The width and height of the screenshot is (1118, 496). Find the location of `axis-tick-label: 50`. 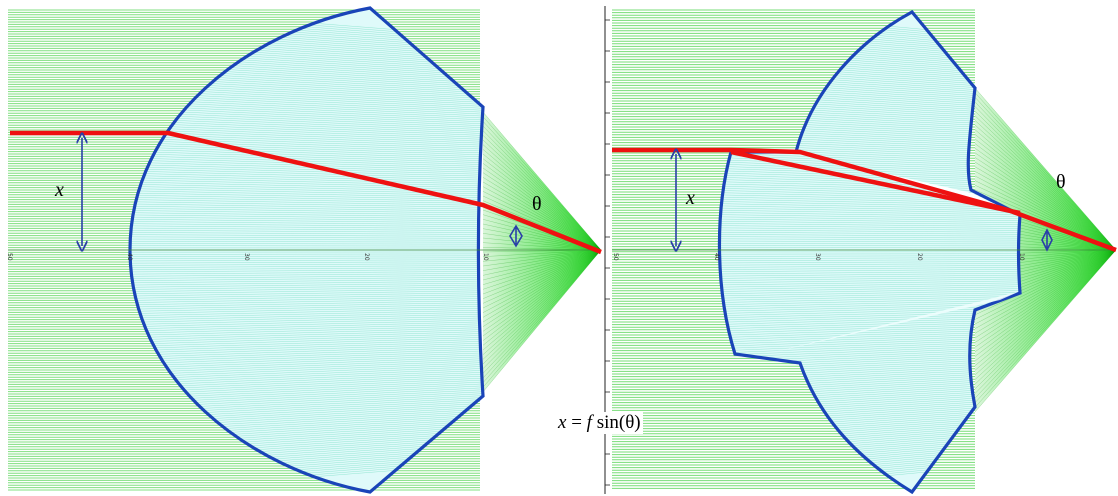

axis-tick-label: 50 is located at coordinates (615, 257).